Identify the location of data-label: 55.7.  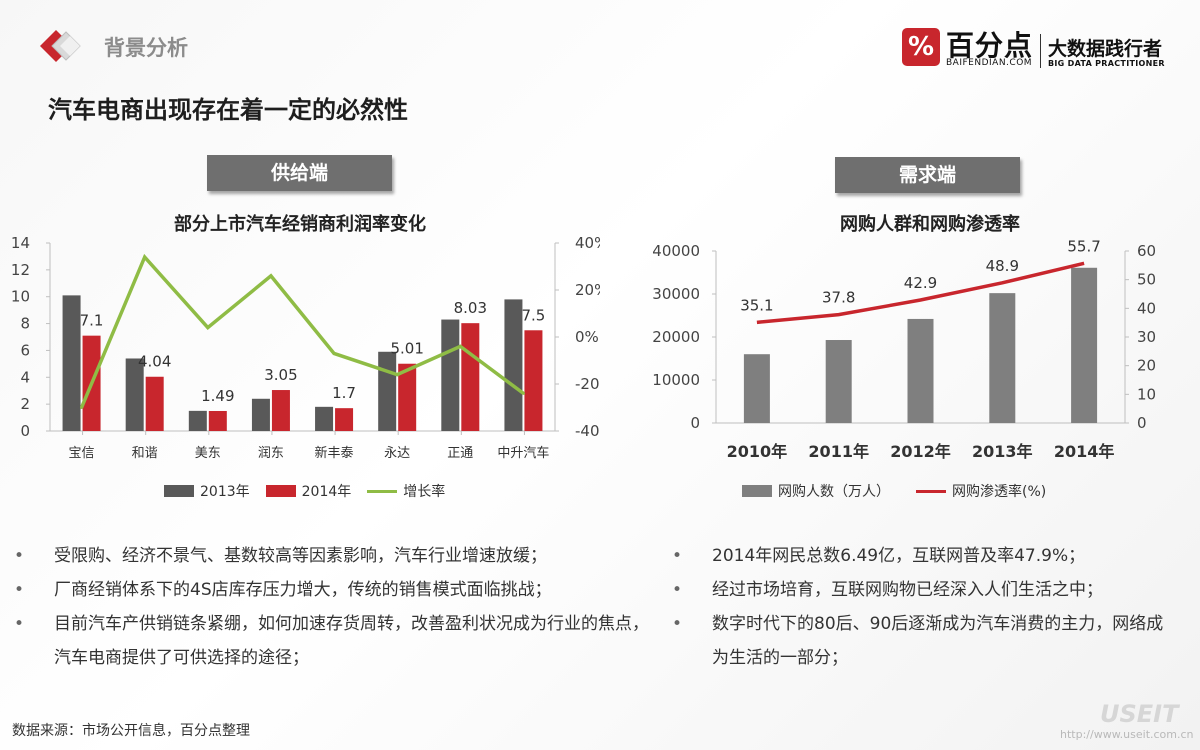
(1083, 246).